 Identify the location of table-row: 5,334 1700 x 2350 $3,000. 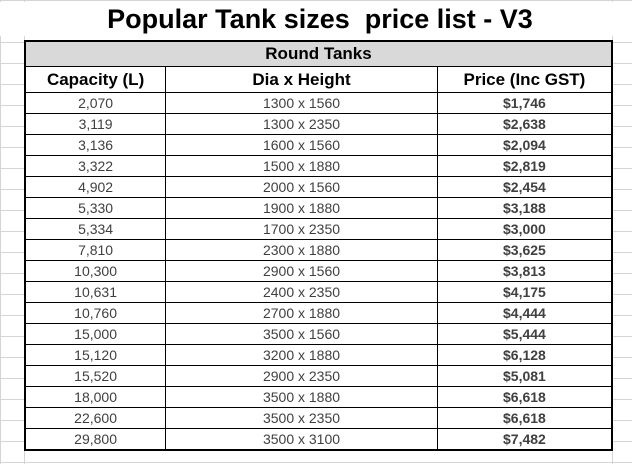
(318, 229).